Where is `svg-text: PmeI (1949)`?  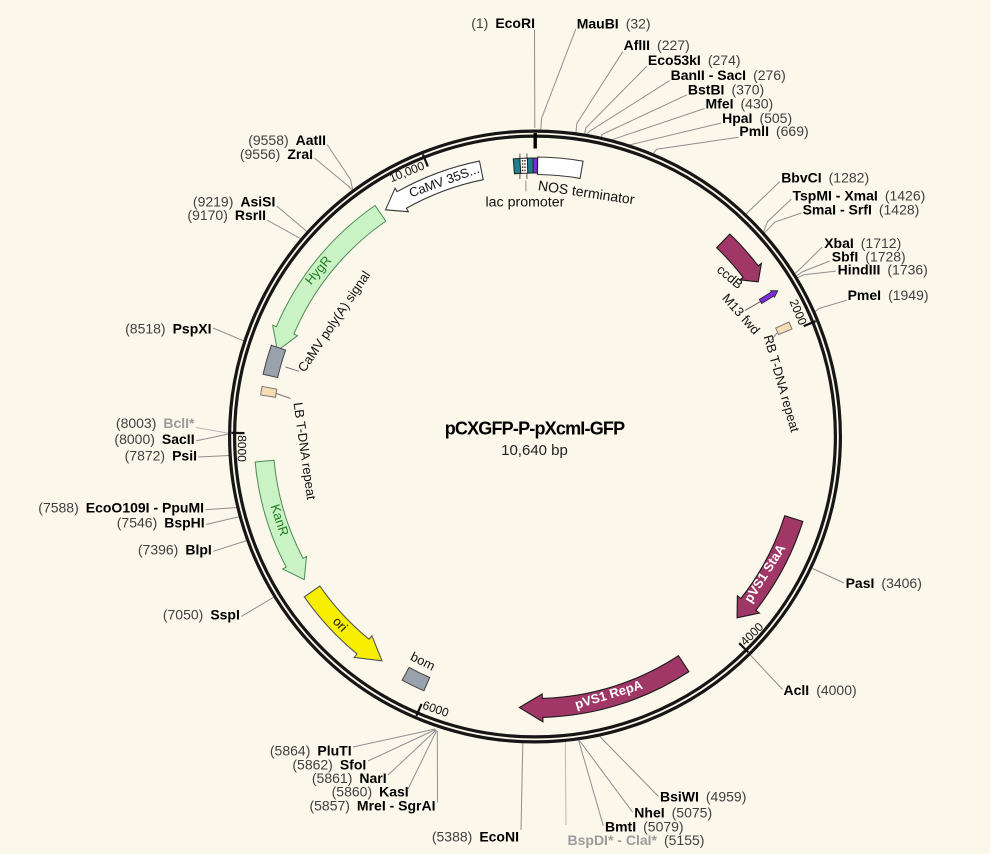 svg-text: PmeI (1949) is located at coordinates (888, 295).